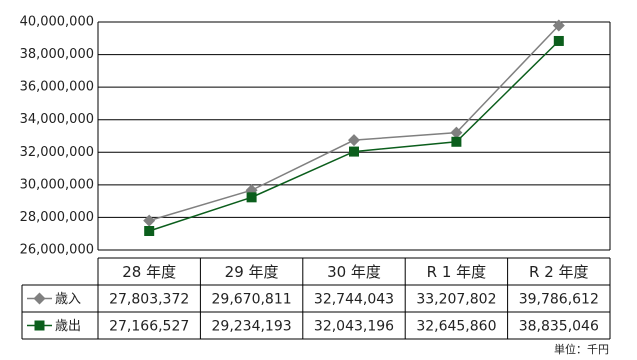 The height and width of the screenshot is (360, 637). What do you see at coordinates (559, 327) in the screenshot?
I see `table-value: 38,835,046` at bounding box center [559, 327].